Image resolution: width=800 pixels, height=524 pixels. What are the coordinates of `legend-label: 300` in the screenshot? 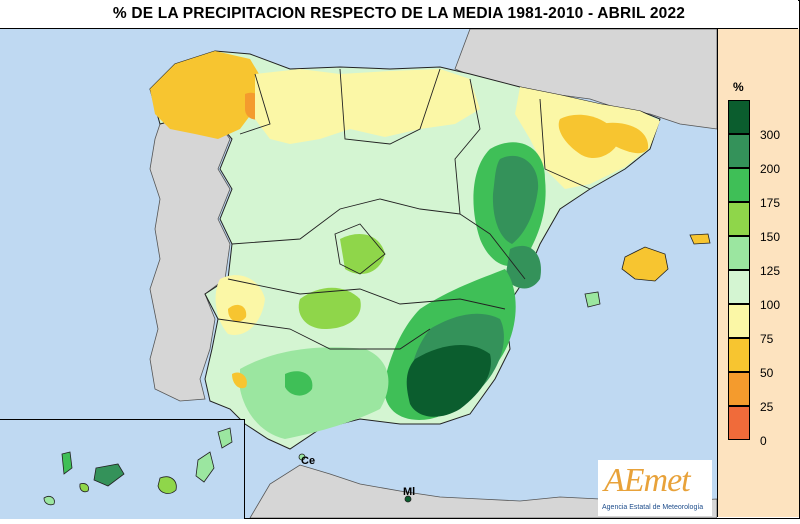 It's located at (770, 135).